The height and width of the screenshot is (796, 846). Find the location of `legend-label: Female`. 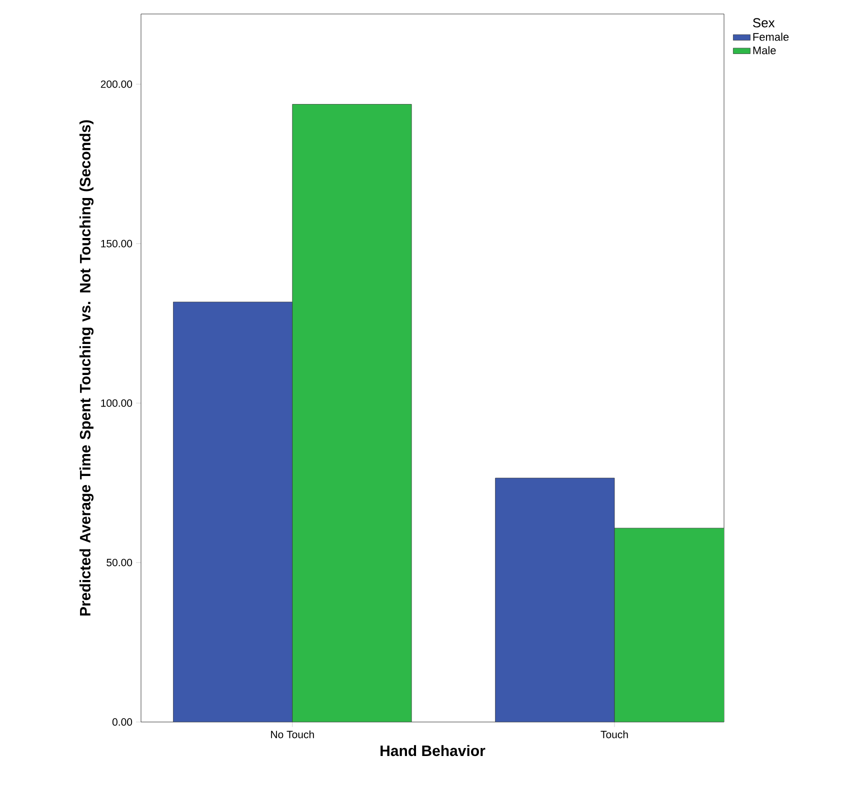

legend-label: Female is located at coordinates (771, 36).